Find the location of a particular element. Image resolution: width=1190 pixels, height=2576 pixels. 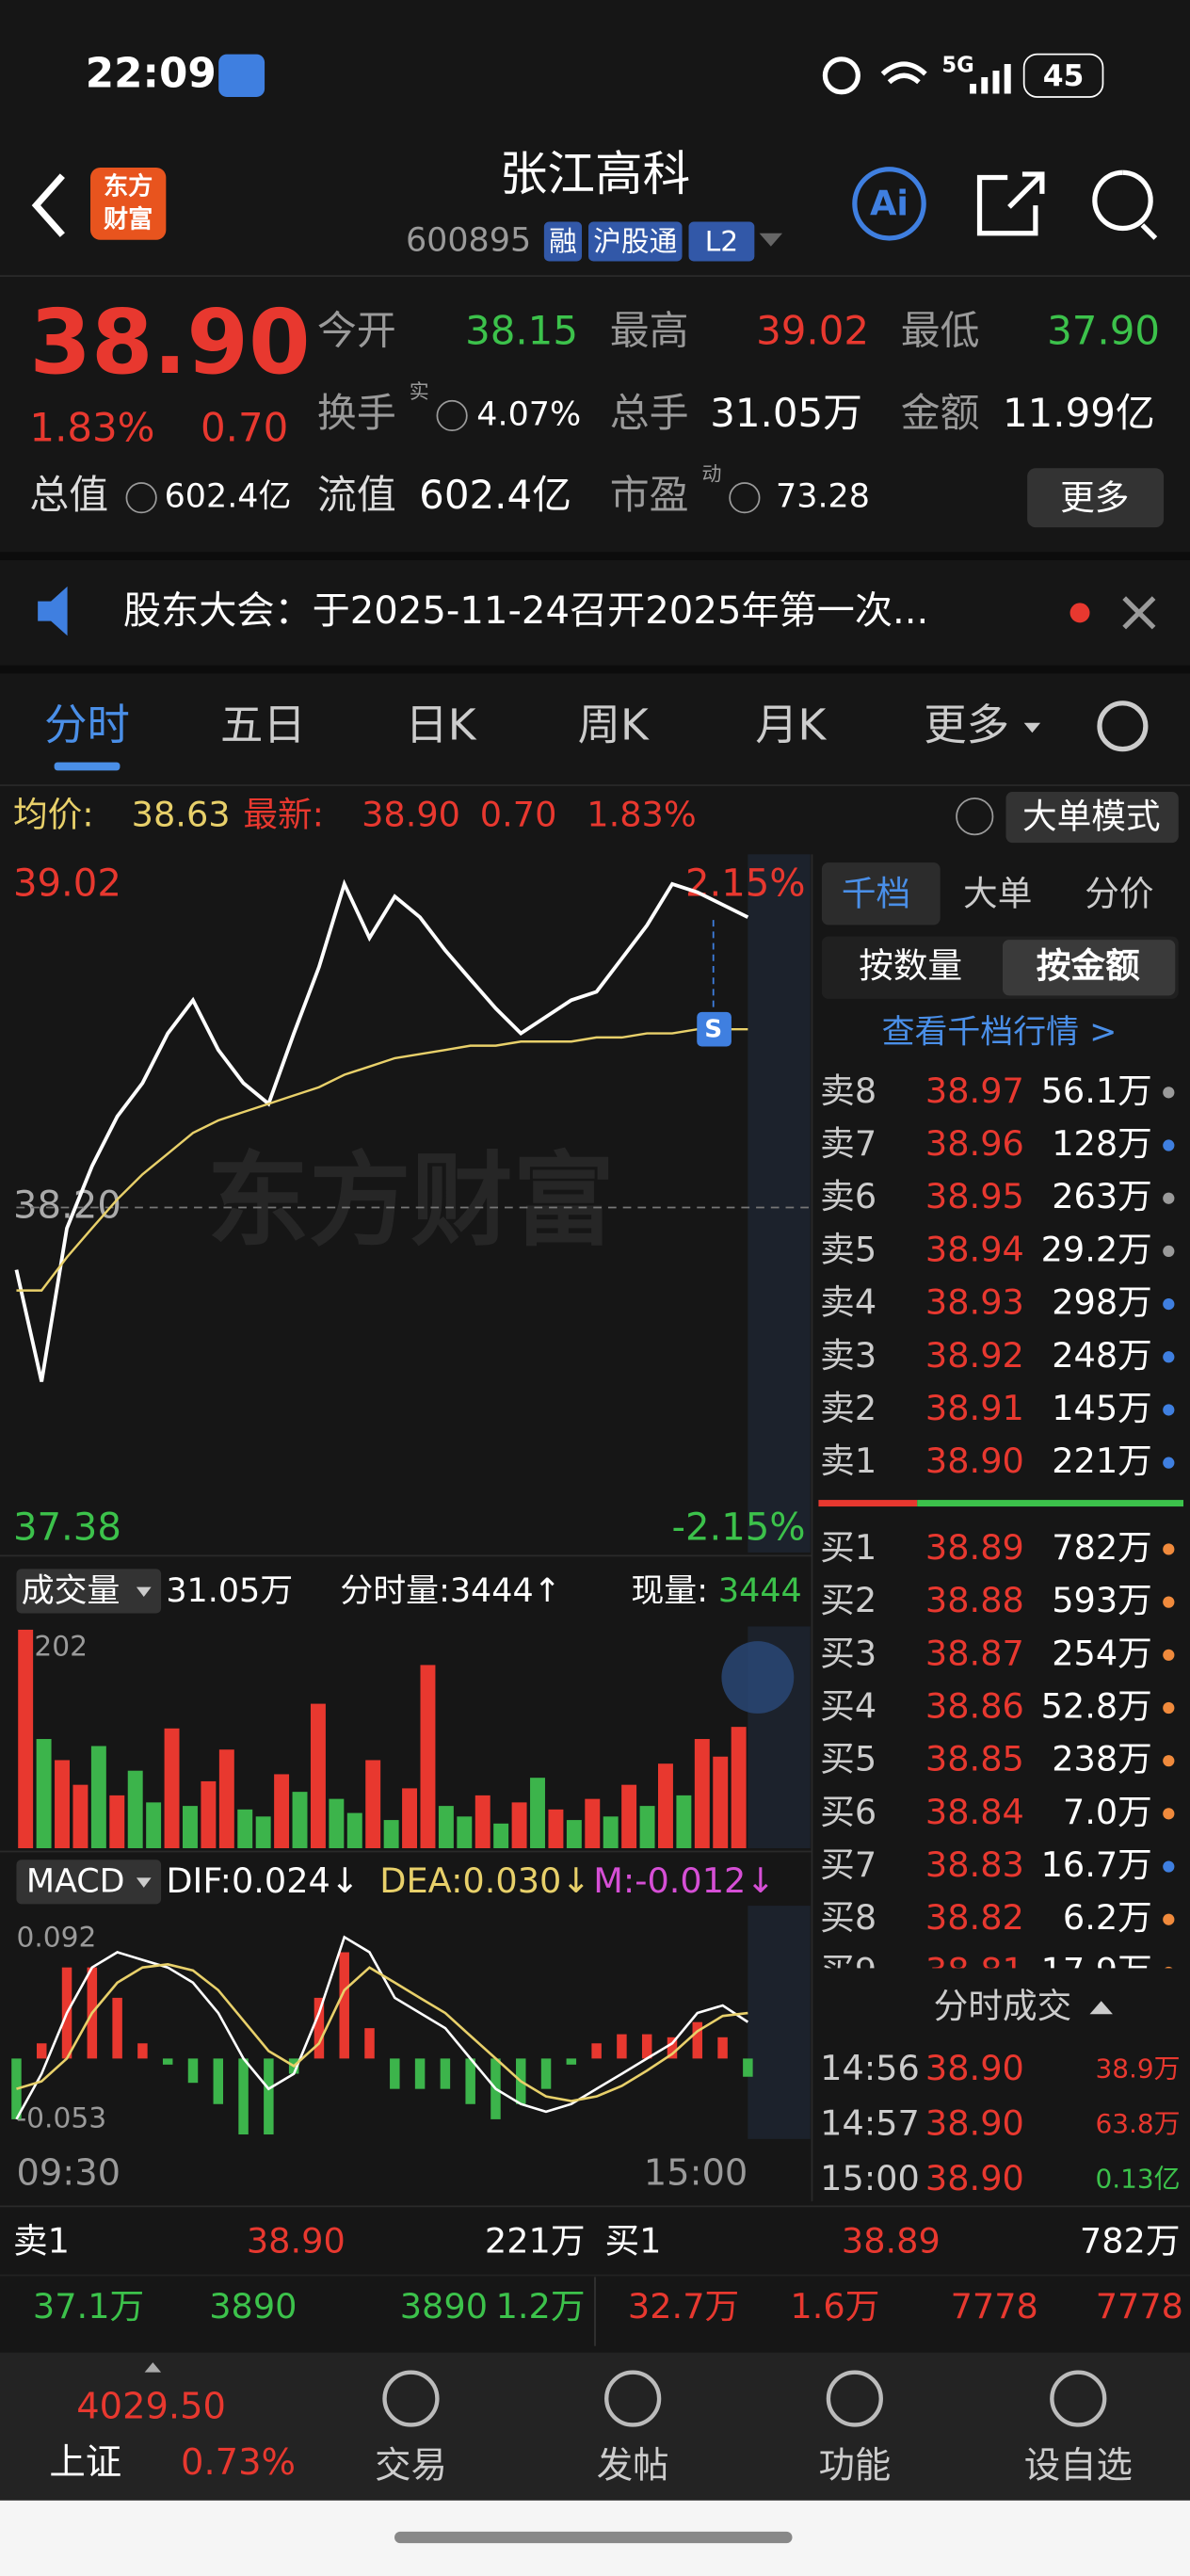

battery-level: 45 is located at coordinates (1064, 76).